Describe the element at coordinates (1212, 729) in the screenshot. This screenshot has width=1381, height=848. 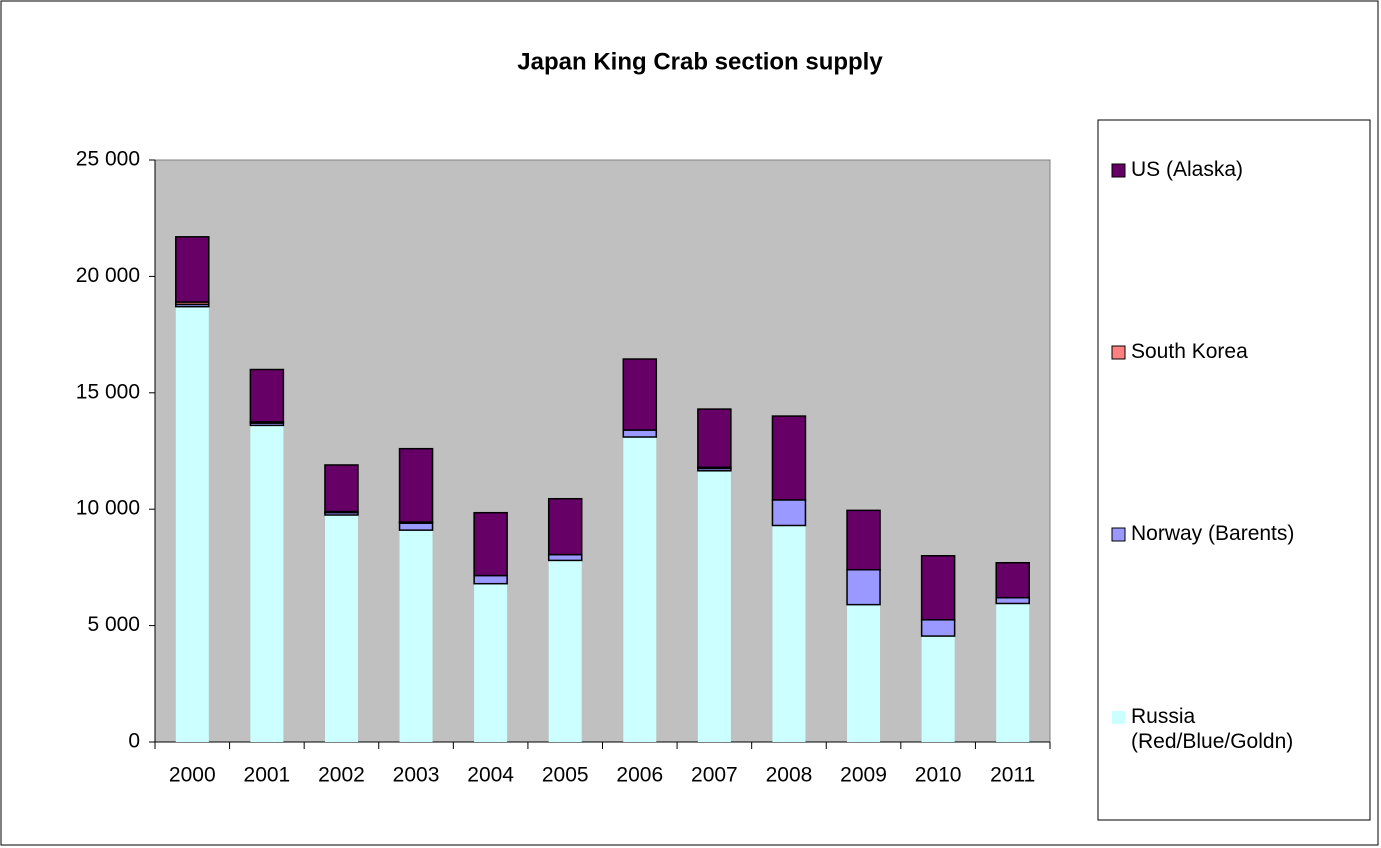
I see `legend-label: Russia (Red/Blue/Goldn)` at that location.